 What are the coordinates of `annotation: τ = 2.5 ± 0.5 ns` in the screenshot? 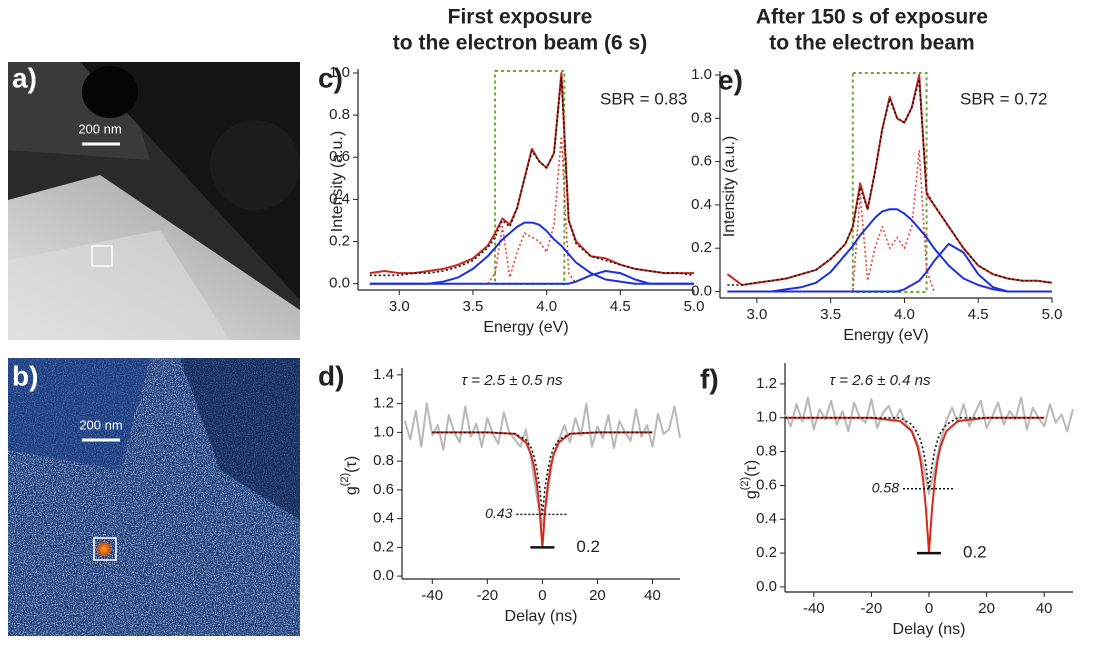 It's located at (512, 380).